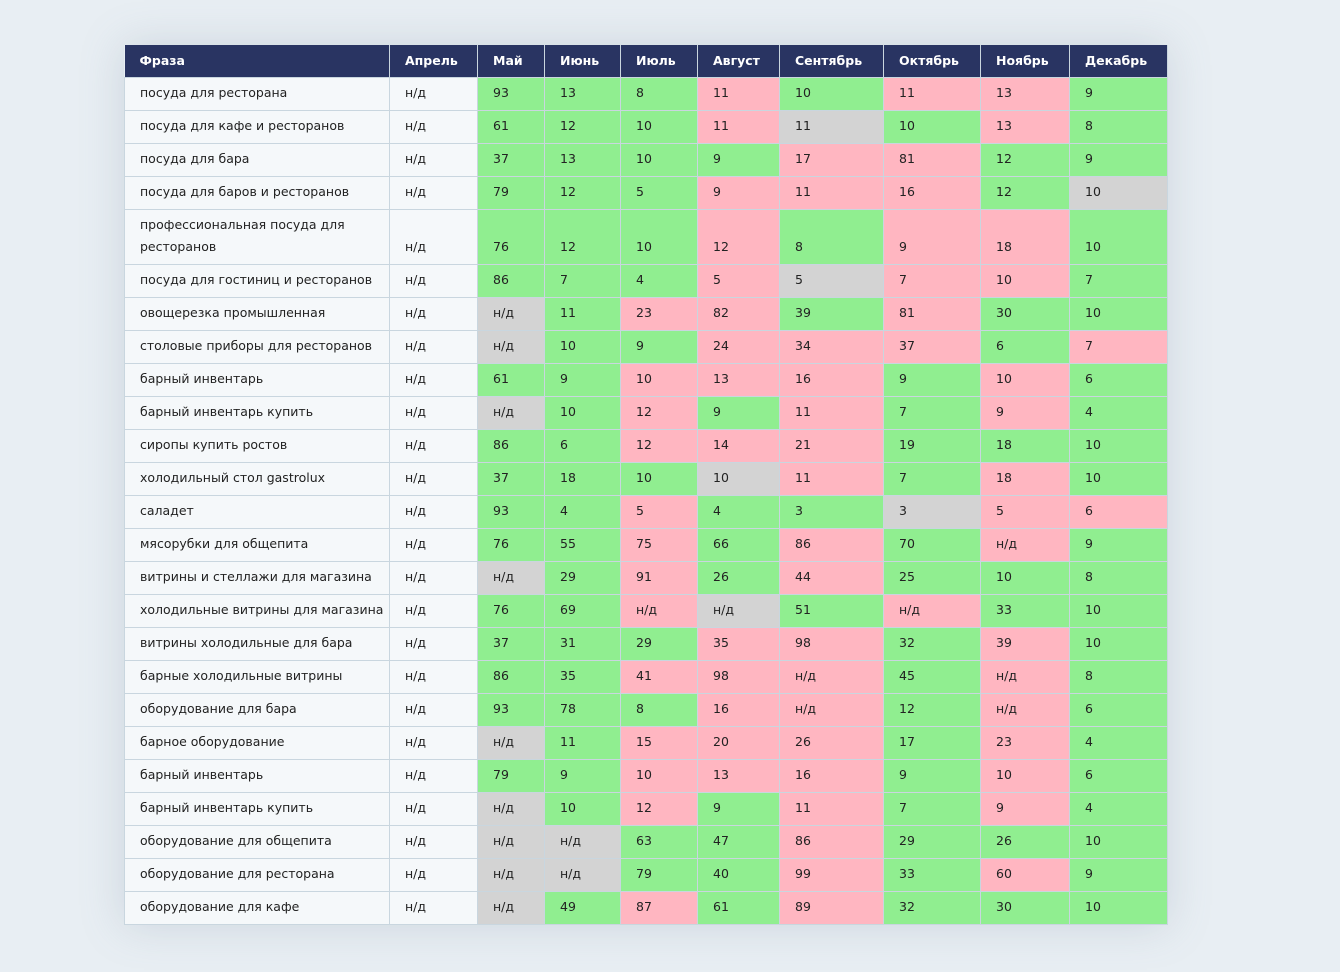 The height and width of the screenshot is (972, 1340). I want to click on phrase-cell: саладет, so click(257, 511).